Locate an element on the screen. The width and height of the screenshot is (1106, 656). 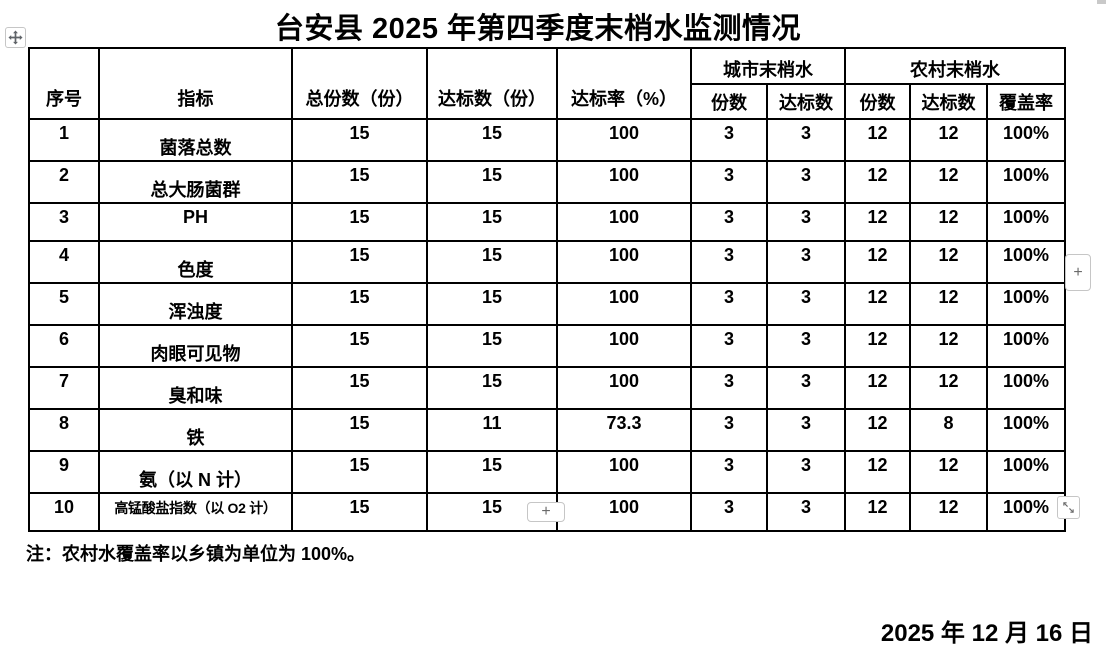
cell-indicator: 总大肠菌群 is located at coordinates (195, 182).